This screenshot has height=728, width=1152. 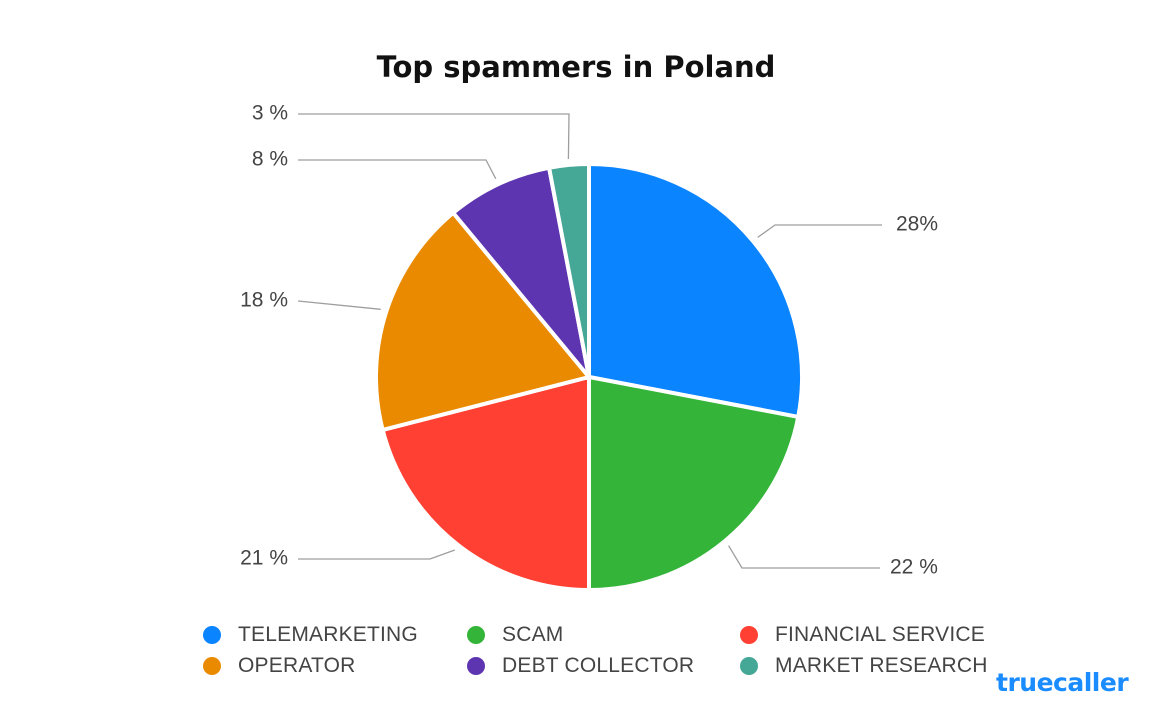 I want to click on legend-label: DEBT COLLECTOR, so click(x=598, y=665).